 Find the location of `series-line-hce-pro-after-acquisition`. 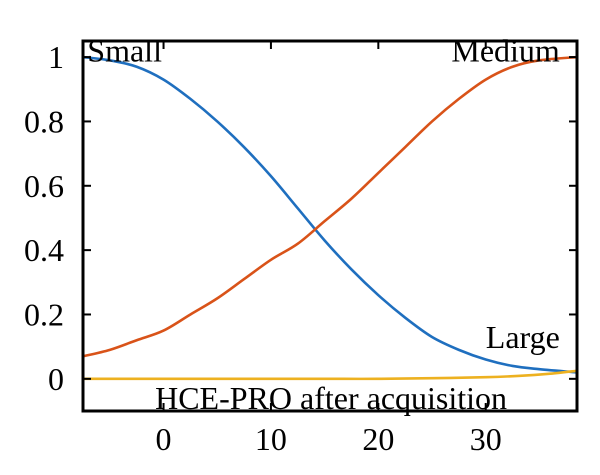

series-line-hce-pro-after-acquisition is located at coordinates (330, 375).